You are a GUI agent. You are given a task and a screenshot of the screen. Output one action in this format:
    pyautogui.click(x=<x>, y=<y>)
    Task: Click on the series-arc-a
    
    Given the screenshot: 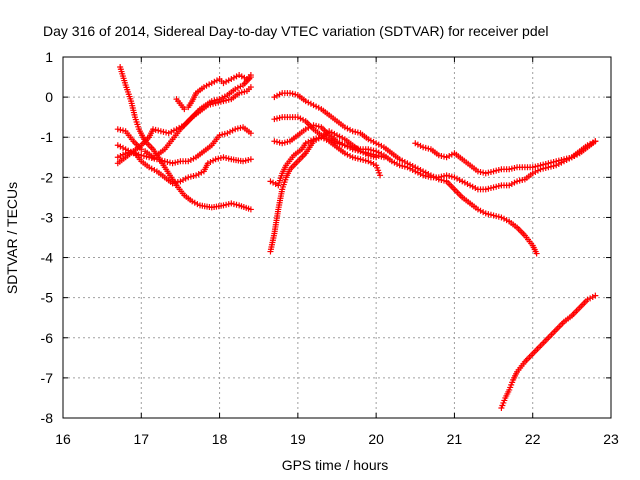 What is the action you would take?
    pyautogui.click(x=185, y=138)
    